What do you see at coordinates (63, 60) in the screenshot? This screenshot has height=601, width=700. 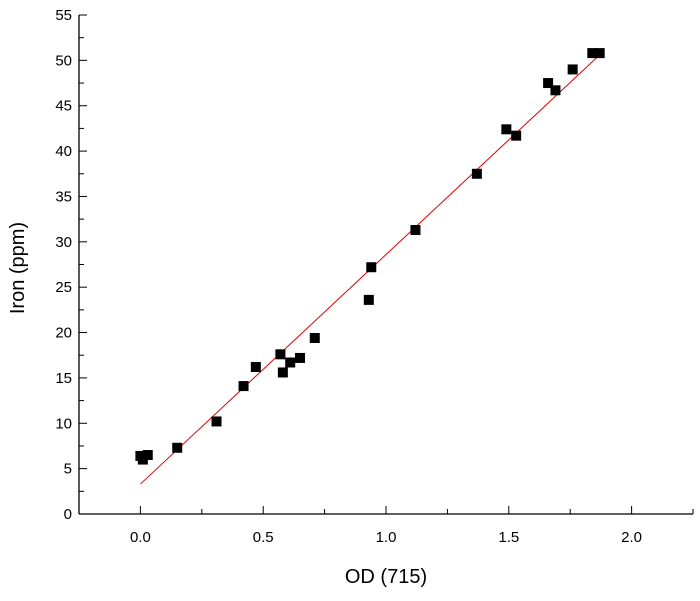 I see `y-tick-label: 50` at bounding box center [63, 60].